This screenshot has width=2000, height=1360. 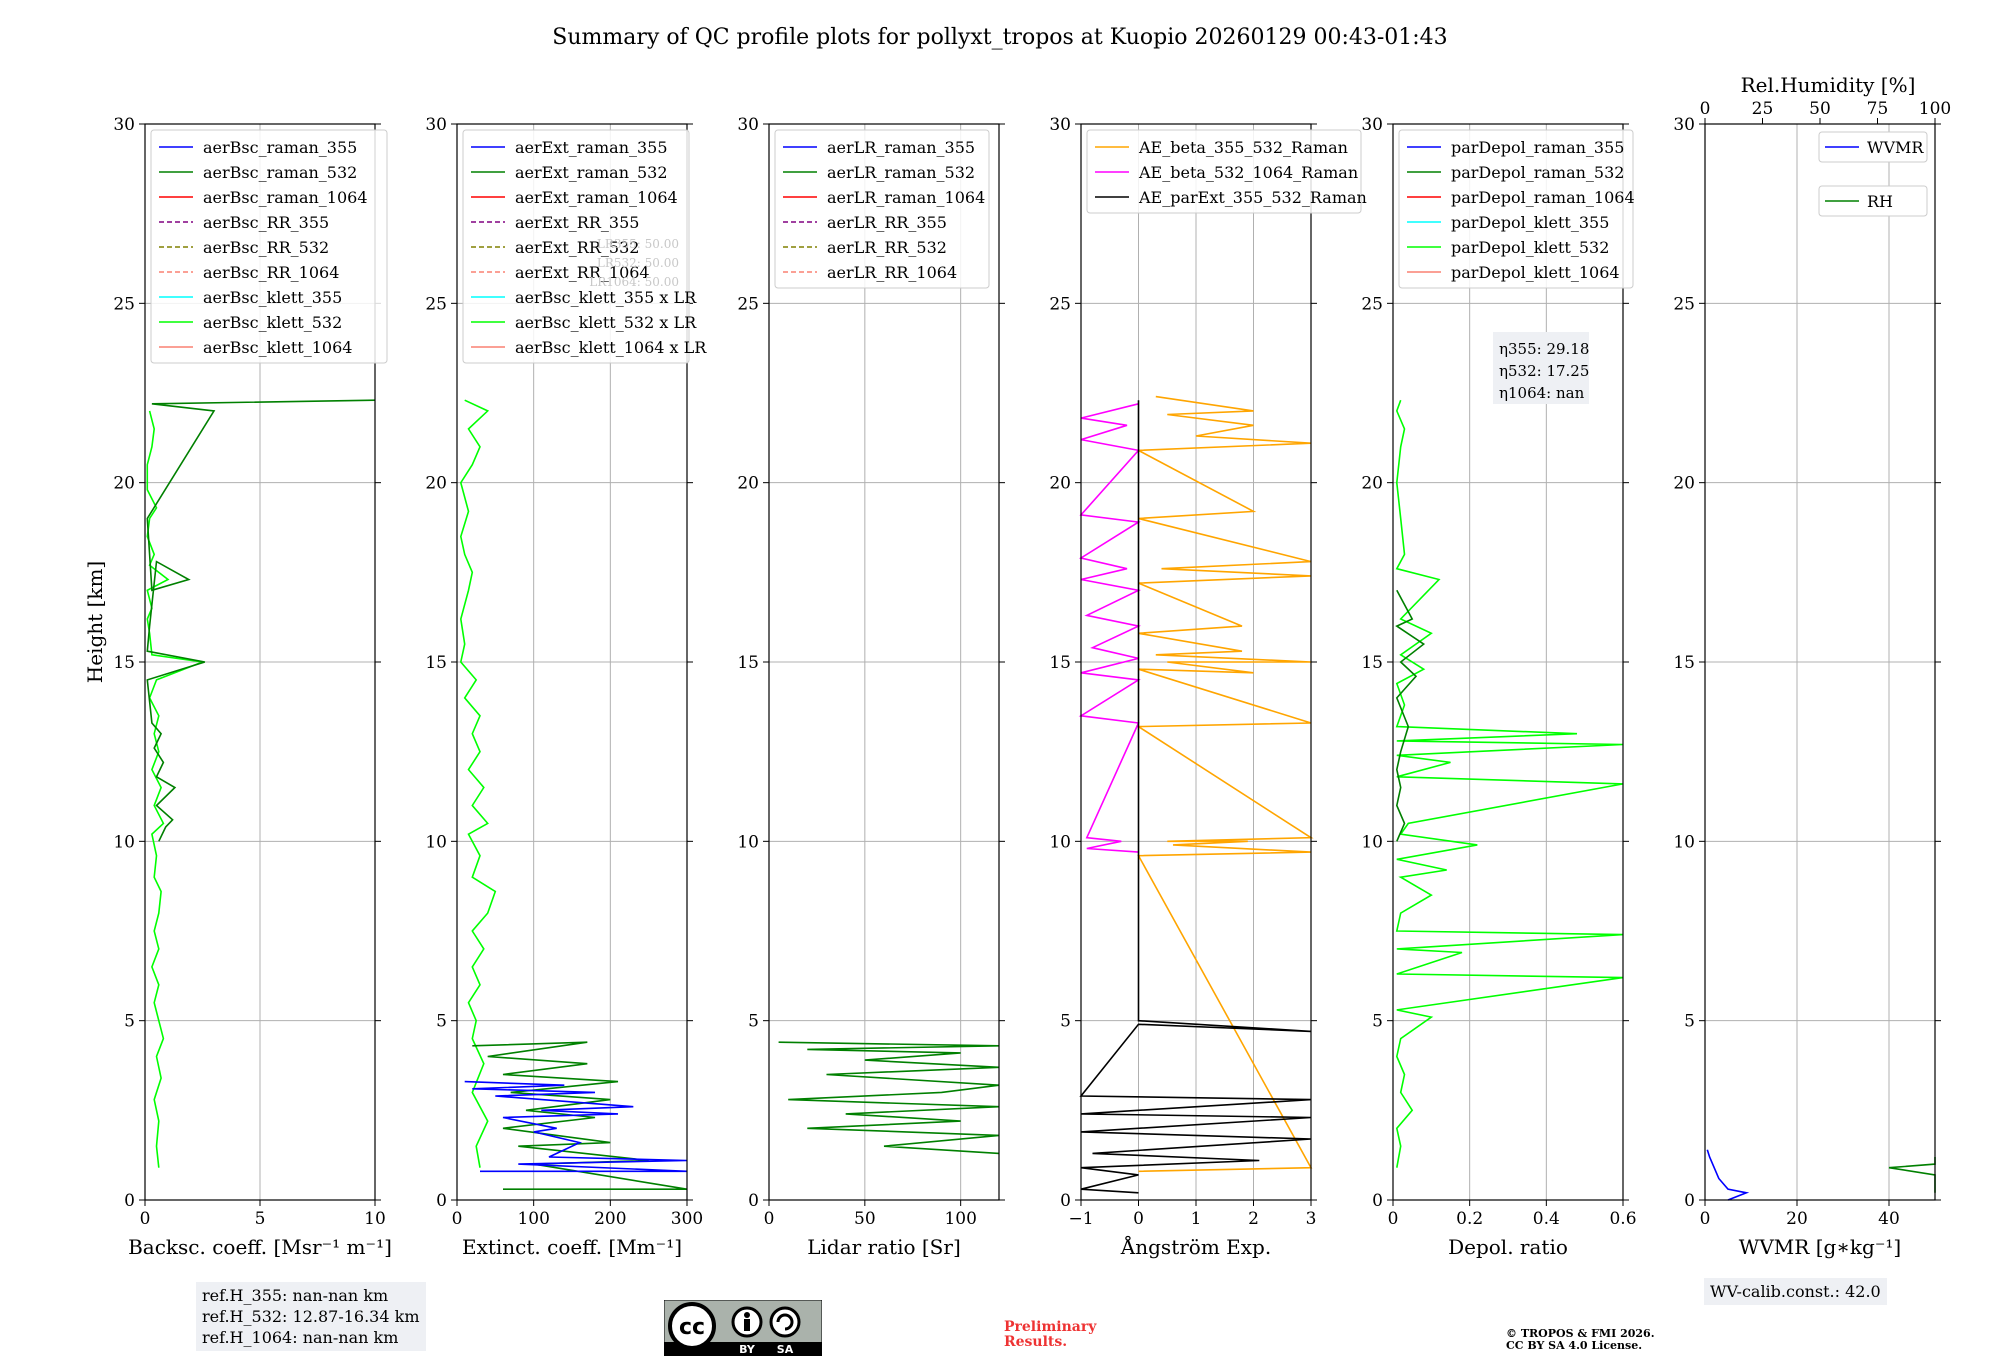 I want to click on legend-label: parDepol_klett_1064, so click(x=1535, y=272).